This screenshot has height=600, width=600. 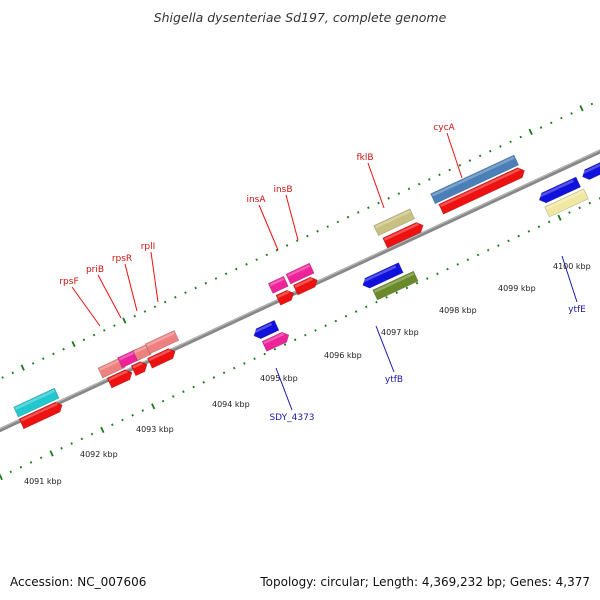 I want to click on tick-label: 4099 kbp, so click(x=517, y=288).